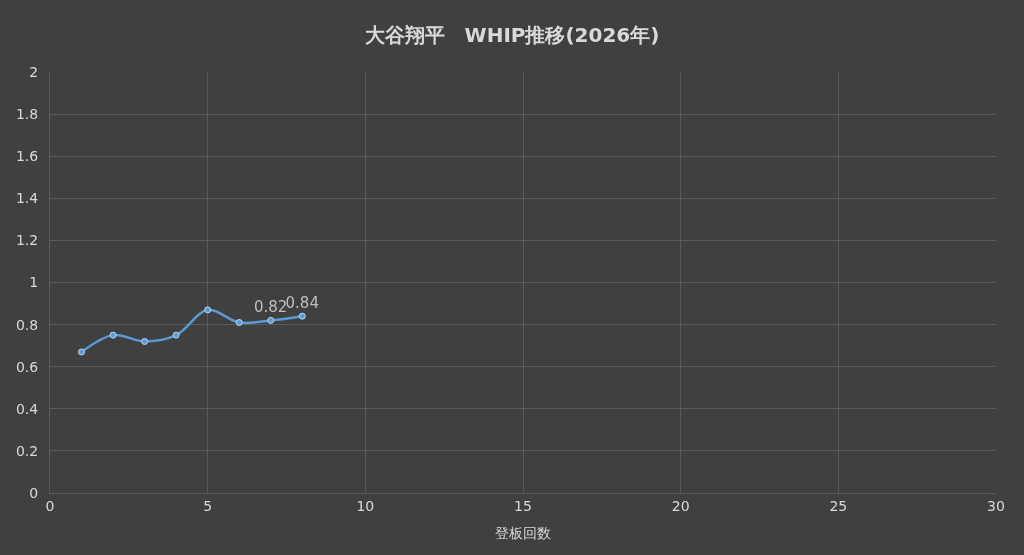 The height and width of the screenshot is (555, 1024). What do you see at coordinates (27, 114) in the screenshot?
I see `y-tick-label: 1.8` at bounding box center [27, 114].